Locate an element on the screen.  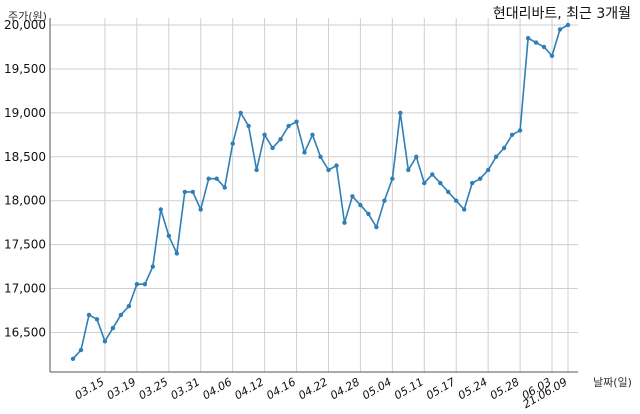
y-axis-label: 주가(원) is located at coordinates (27, 16).